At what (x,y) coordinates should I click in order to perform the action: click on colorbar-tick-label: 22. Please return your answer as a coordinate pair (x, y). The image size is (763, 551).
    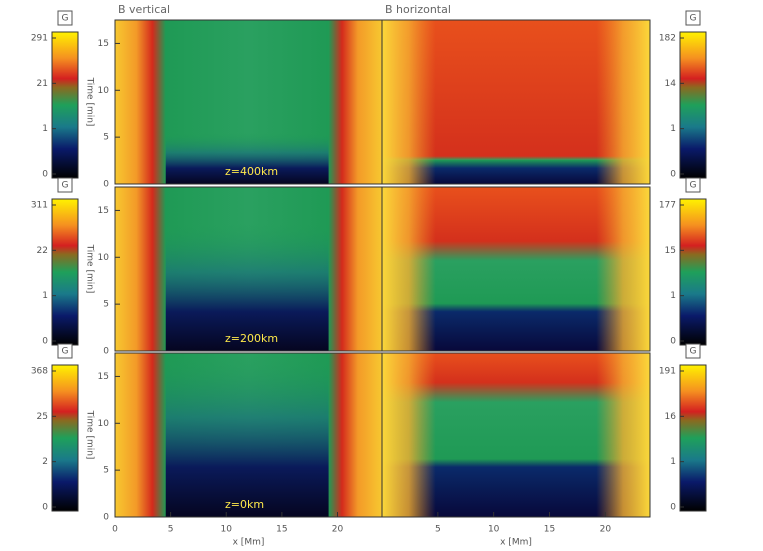
    Looking at the image, I should click on (42, 251).